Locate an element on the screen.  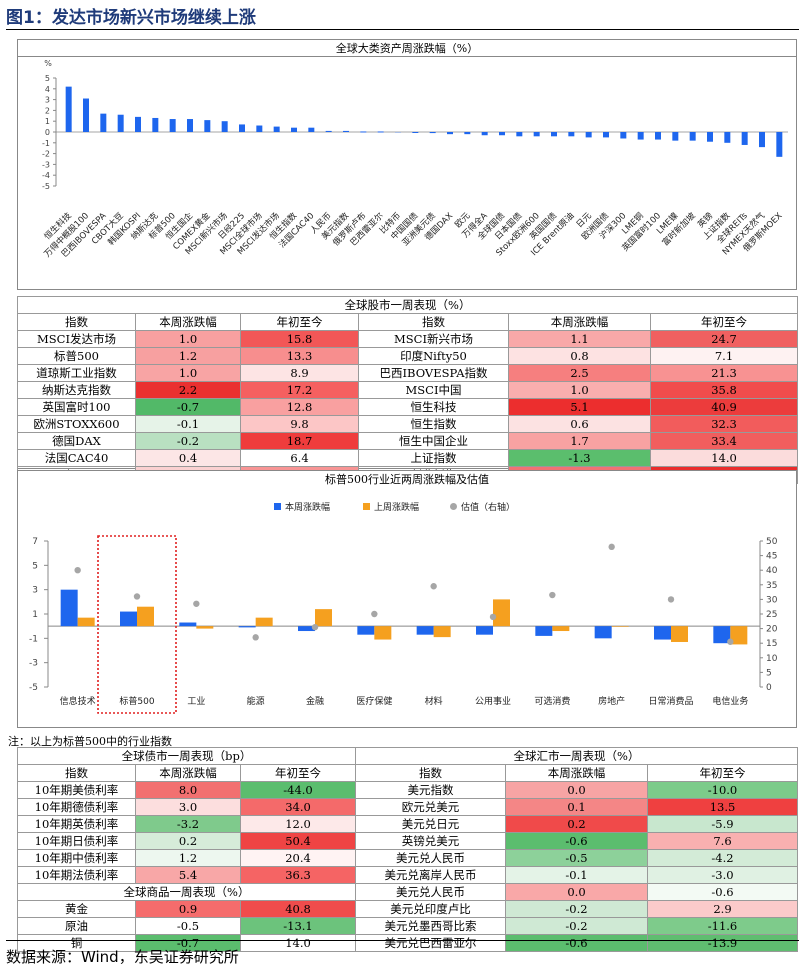
highlight-box is located at coordinates (137, 624).